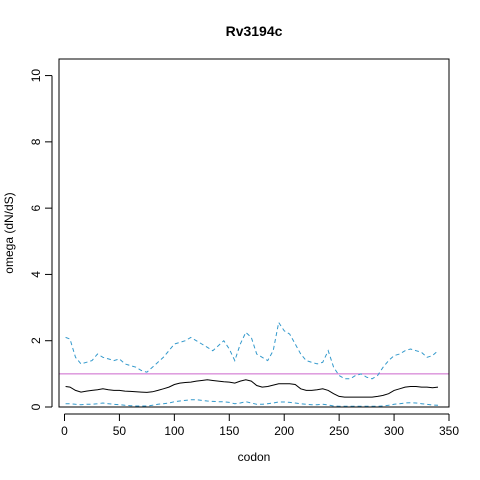  Describe the element at coordinates (339, 431) in the screenshot. I see `x-tick-label: 250` at that location.